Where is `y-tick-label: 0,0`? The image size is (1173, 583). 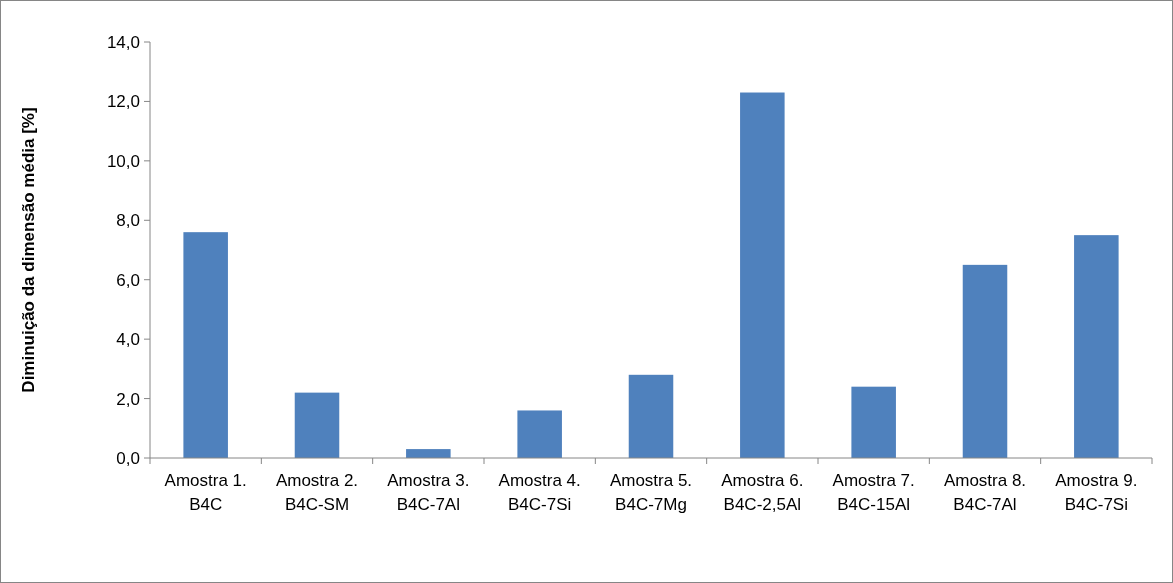
y-tick-label: 0,0 is located at coordinates (128, 458).